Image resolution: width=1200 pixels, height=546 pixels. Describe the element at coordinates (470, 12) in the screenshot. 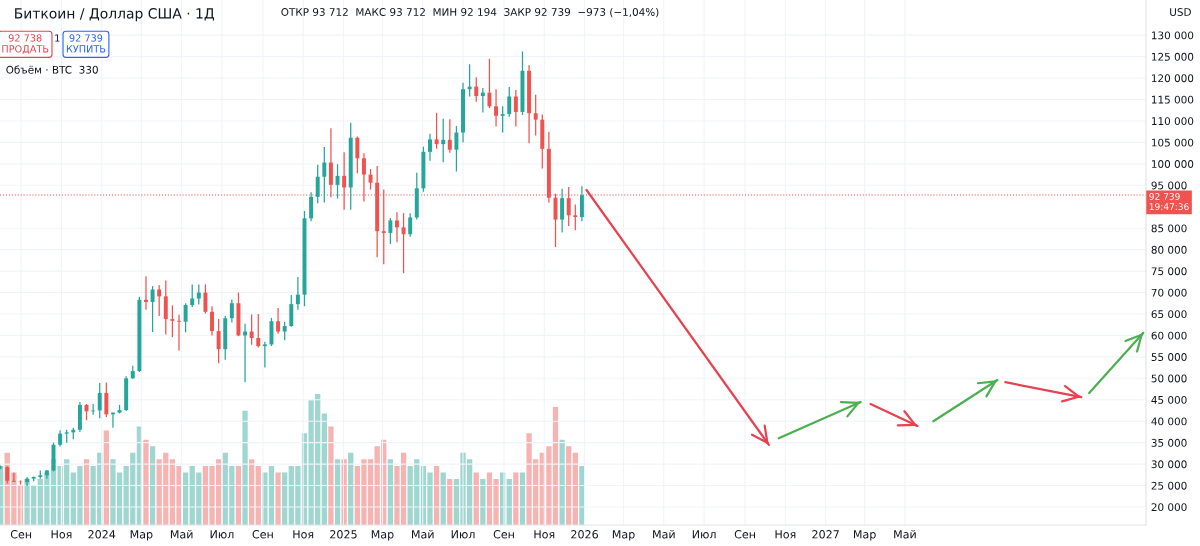

I see `annotation: ОТКР 93 712 МАКС 93 712 МИН 92 194 ЗАКР 92 739 −973 (−1,04%)` at that location.